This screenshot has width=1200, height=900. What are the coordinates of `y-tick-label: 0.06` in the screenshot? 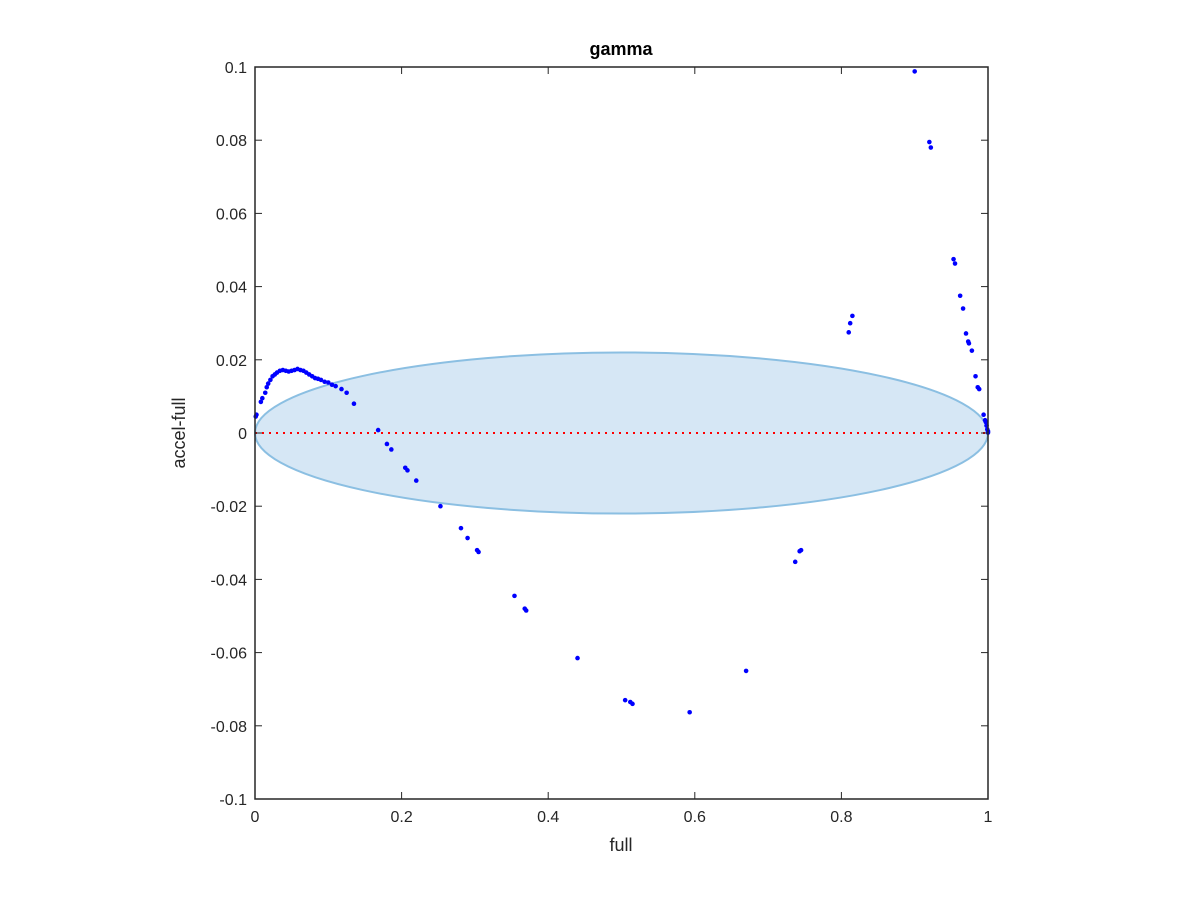 It's located at (231, 214).